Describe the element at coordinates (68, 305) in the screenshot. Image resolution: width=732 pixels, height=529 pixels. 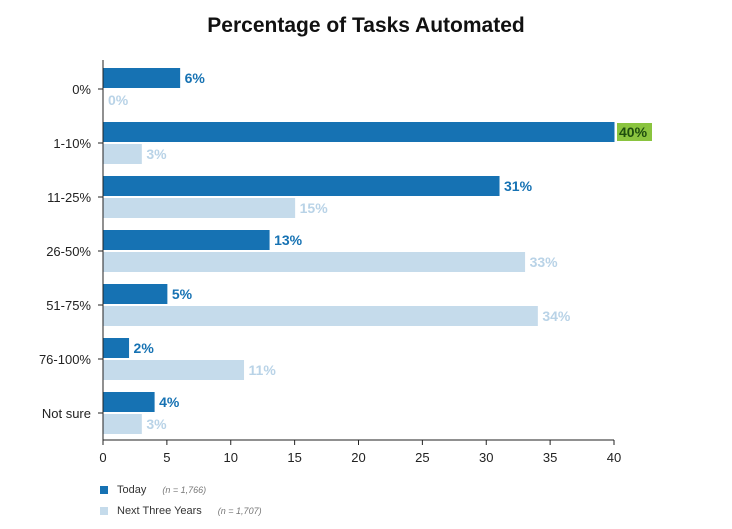
I see `y-tick-label-51-75: 51-75%` at that location.